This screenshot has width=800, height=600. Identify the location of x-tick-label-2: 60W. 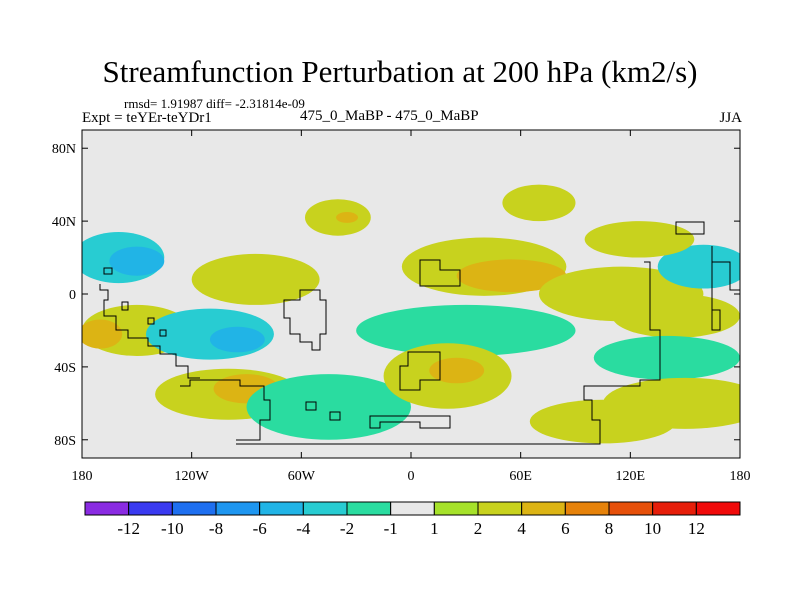
(302, 476).